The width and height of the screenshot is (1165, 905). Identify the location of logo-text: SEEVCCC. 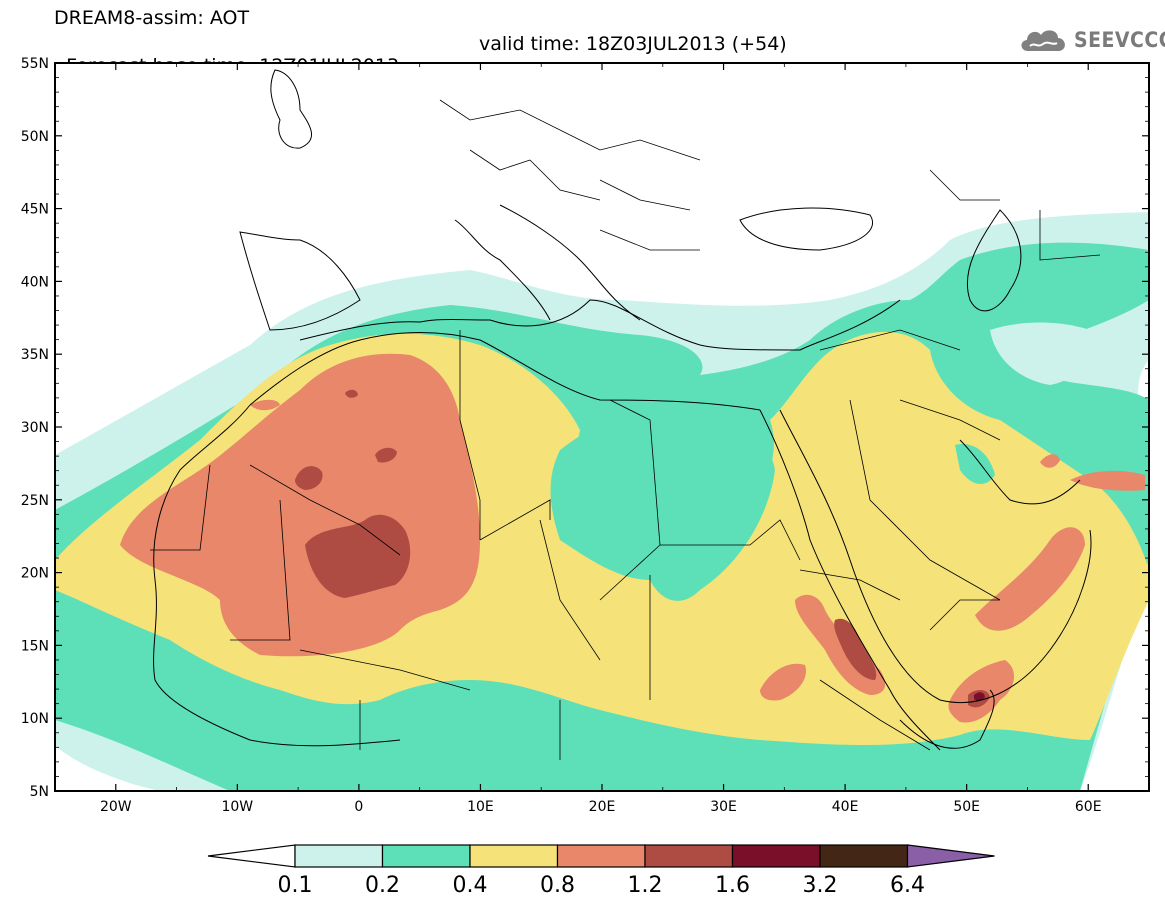
(1119, 40).